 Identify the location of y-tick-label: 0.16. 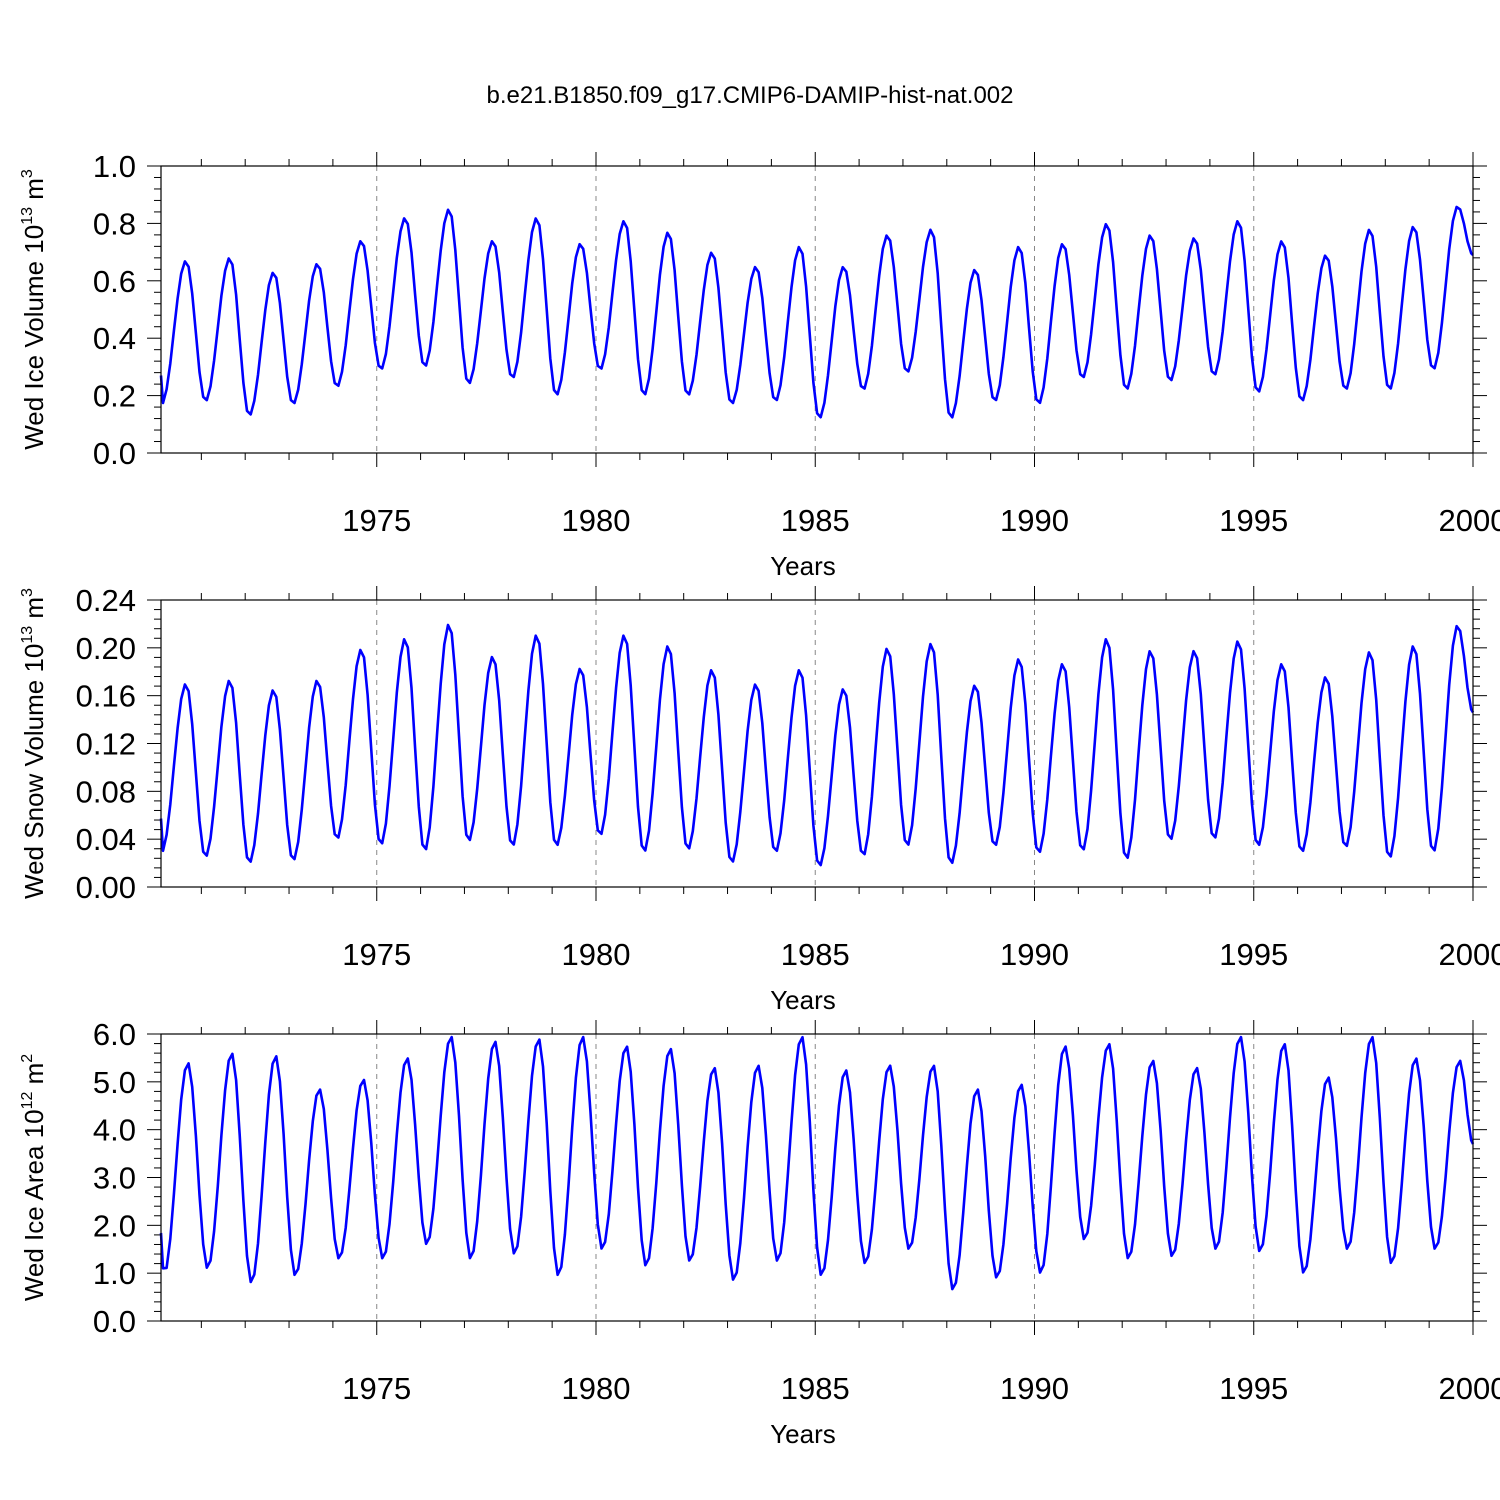
(106, 696).